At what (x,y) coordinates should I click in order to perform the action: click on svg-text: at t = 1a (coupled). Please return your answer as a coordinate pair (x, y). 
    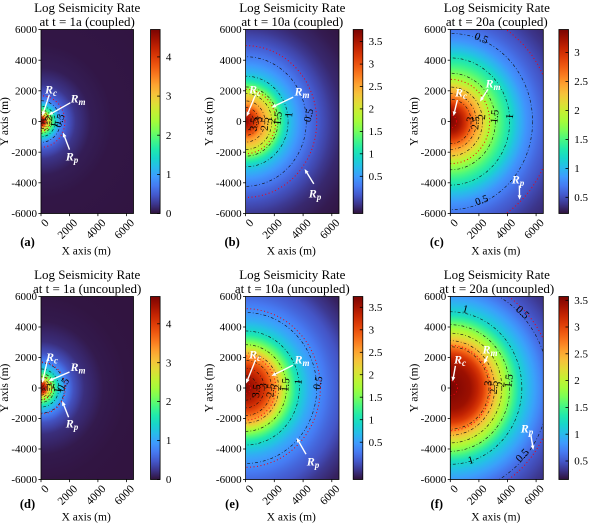
    Looking at the image, I should click on (86, 21).